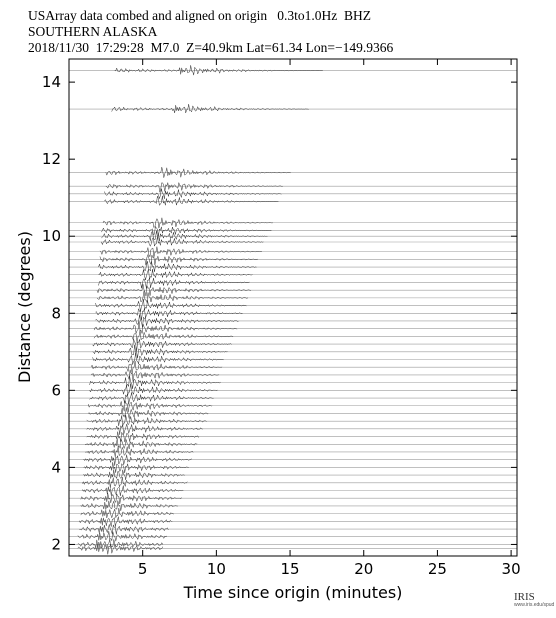  Describe the element at coordinates (56, 313) in the screenshot. I see `y-tick-label: 8` at that location.